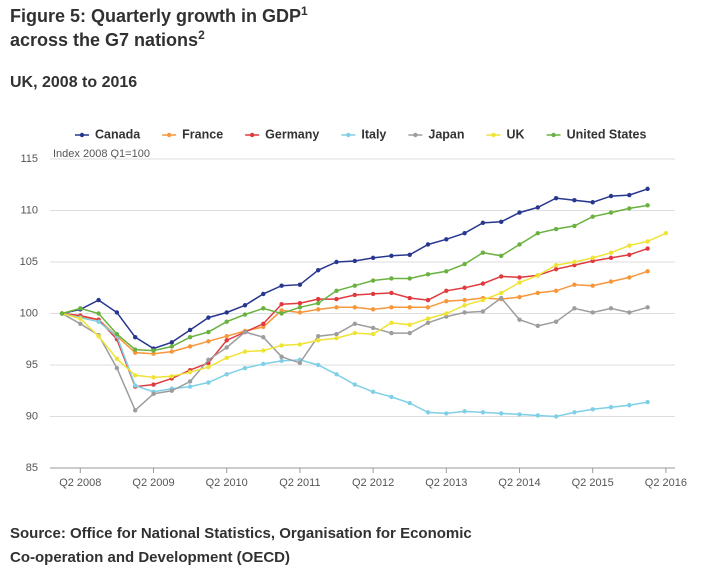 Image resolution: width=711 pixels, height=572 pixels. What do you see at coordinates (29, 159) in the screenshot?
I see `y-tick-label: 115` at bounding box center [29, 159].